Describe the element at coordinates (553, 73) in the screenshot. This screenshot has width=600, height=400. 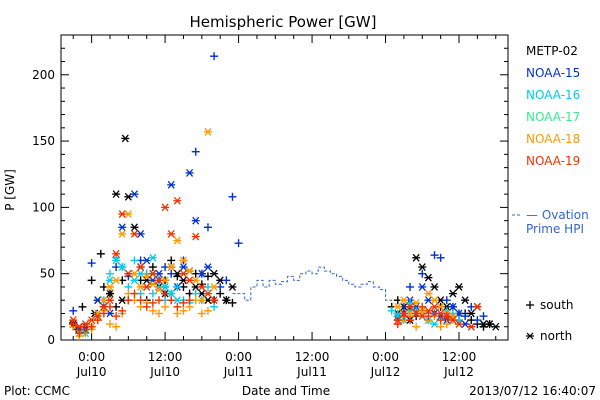
I see `legend-entry: NOAA-15` at that location.